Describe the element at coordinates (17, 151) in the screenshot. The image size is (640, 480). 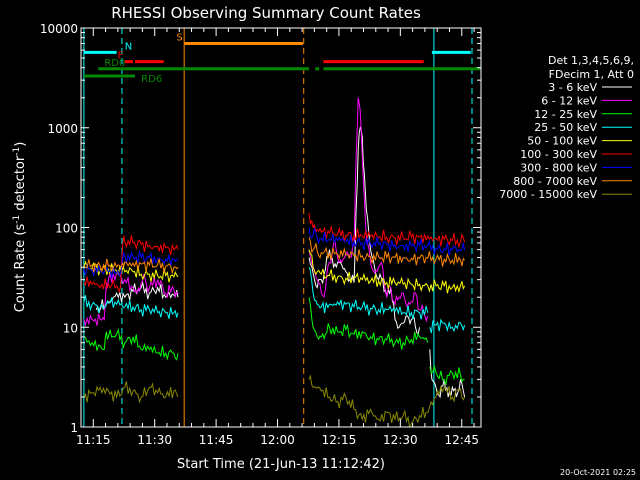
I see `y-axis-label-exp2: -1` at that location.